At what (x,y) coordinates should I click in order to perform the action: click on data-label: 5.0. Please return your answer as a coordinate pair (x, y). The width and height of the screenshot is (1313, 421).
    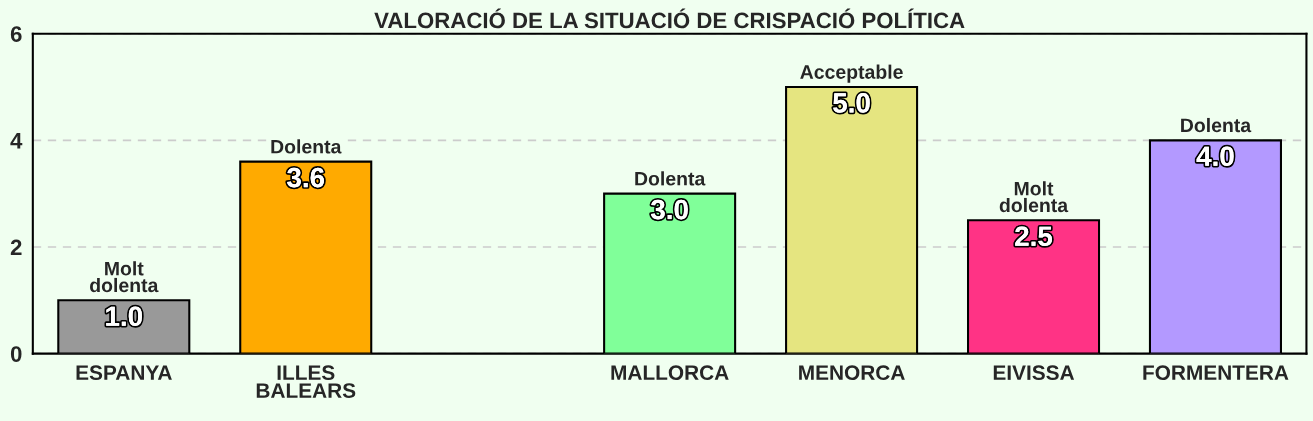
    Looking at the image, I should click on (851, 103).